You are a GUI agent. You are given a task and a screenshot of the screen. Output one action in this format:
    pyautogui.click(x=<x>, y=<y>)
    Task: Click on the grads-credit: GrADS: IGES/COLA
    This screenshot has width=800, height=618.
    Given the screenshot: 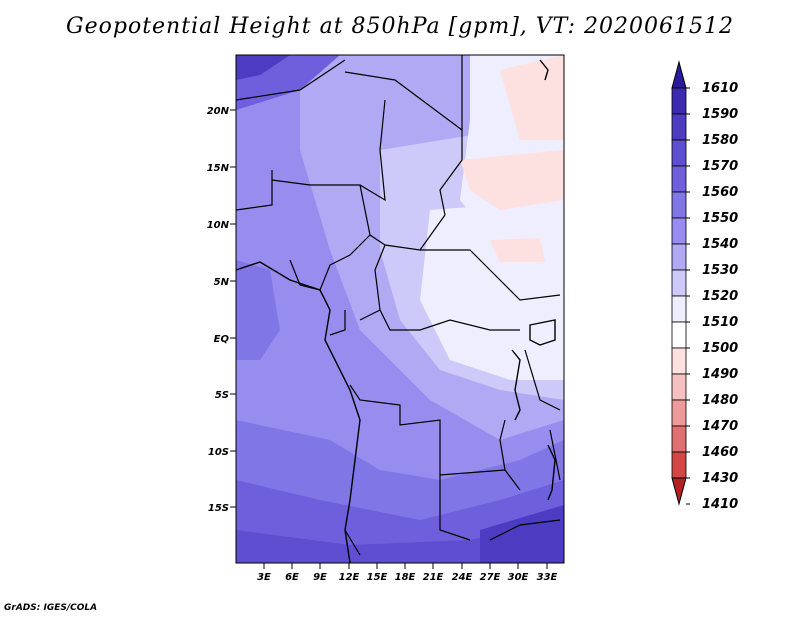 What is the action you would take?
    pyautogui.click(x=51, y=608)
    